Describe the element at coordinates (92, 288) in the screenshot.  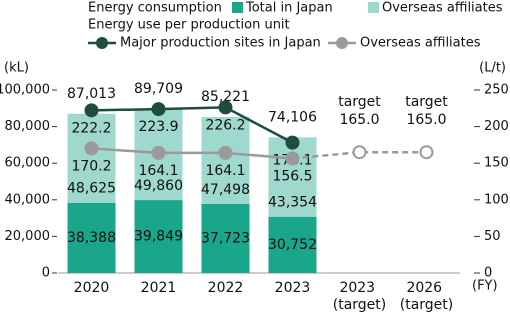
I see `x-tick-label: 2020` at that location.